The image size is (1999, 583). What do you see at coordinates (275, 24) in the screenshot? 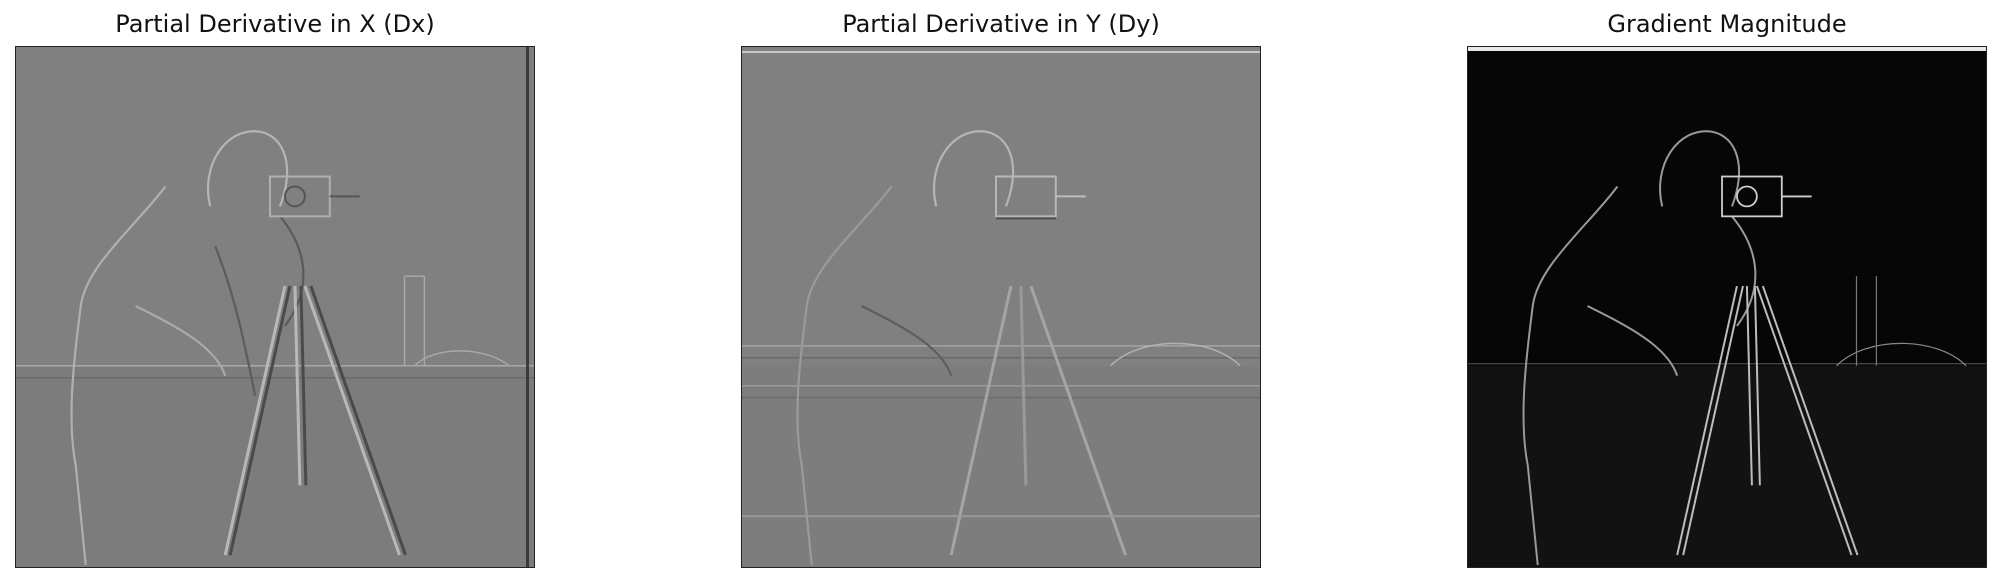
I see `panel-title-dx: Partial Derivative in X (Dx)` at bounding box center [275, 24].